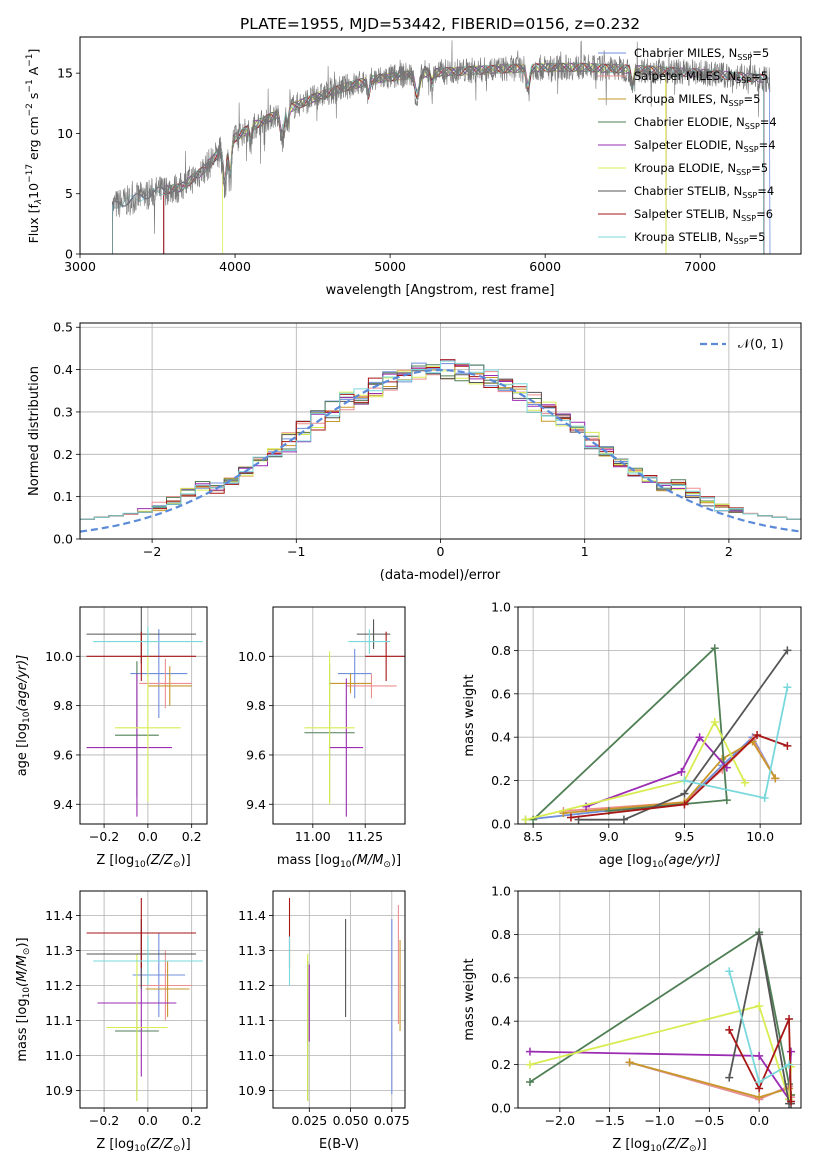  What do you see at coordinates (339, 861) in the screenshot?
I see `x-axis-label: mass [log10(M/M⊙)]` at bounding box center [339, 861].